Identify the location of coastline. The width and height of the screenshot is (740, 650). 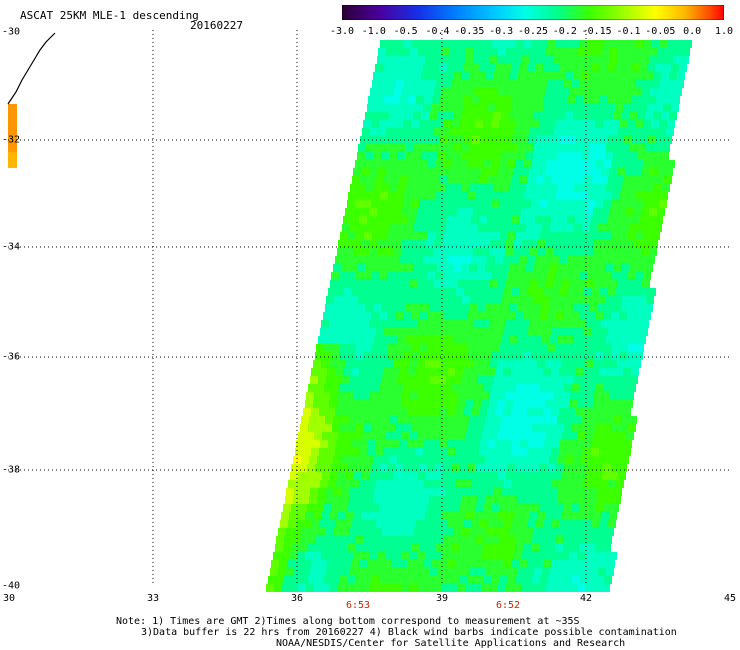
(31, 68).